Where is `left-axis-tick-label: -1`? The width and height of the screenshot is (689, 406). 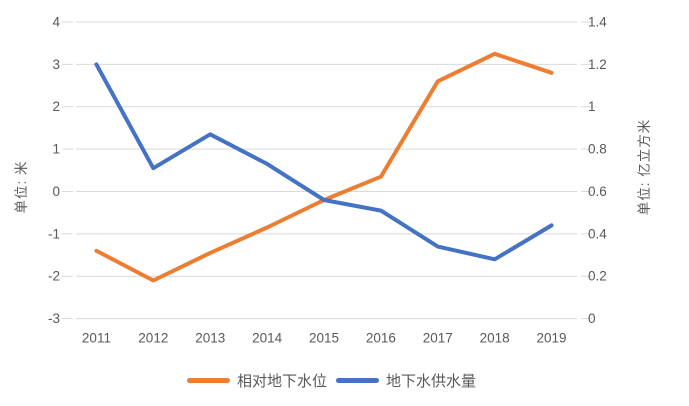 left-axis-tick-label: -1 is located at coordinates (54, 233).